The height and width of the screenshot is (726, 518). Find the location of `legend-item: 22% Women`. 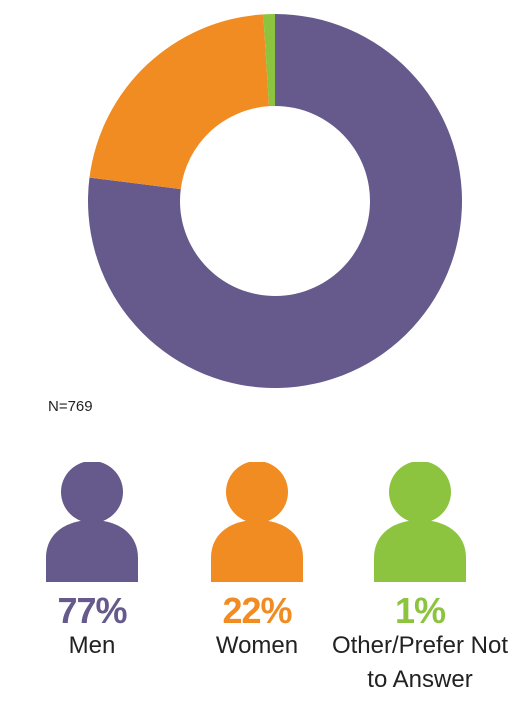

legend-item: 22% Women is located at coordinates (257, 562).